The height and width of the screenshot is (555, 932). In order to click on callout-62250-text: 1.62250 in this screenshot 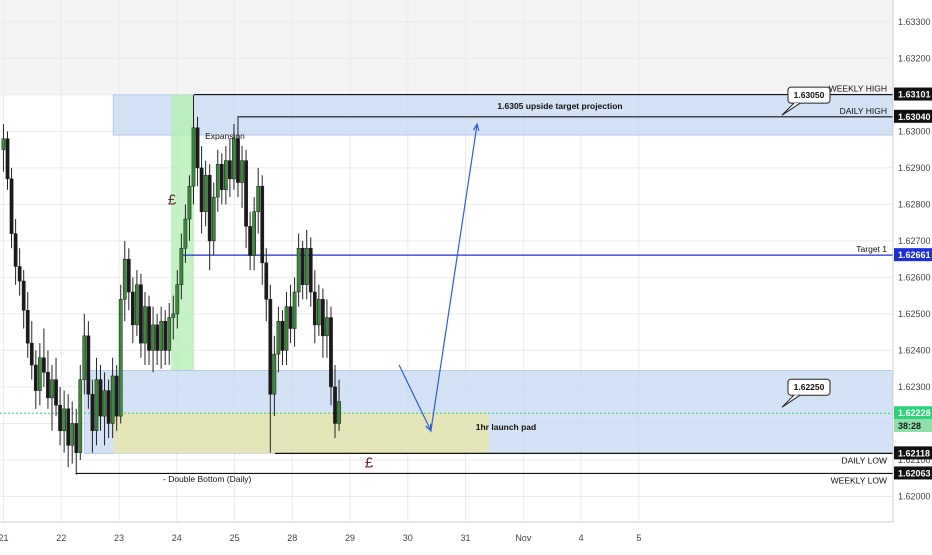, I will do `click(809, 387)`.